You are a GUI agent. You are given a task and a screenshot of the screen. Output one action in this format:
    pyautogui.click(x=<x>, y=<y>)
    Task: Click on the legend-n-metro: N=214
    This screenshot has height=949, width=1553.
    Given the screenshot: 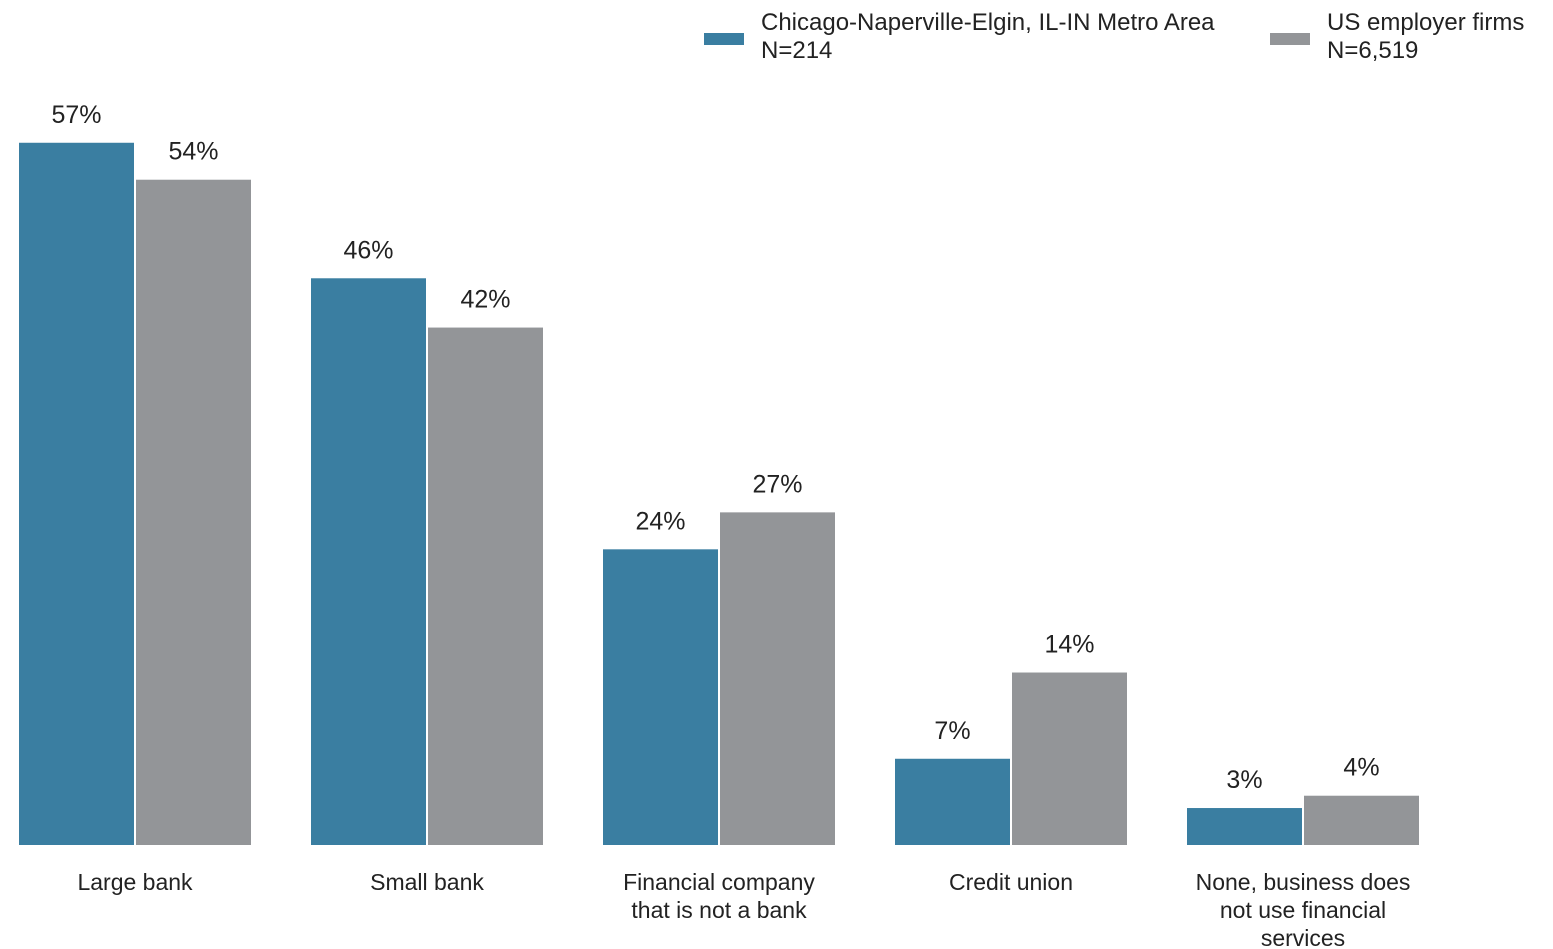 What is the action you would take?
    pyautogui.click(x=796, y=50)
    